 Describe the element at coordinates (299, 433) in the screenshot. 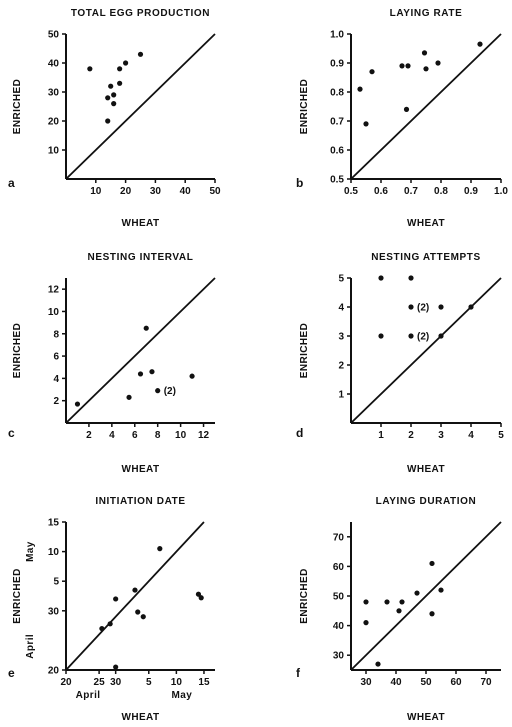

I see `panel-d-letter: d` at that location.